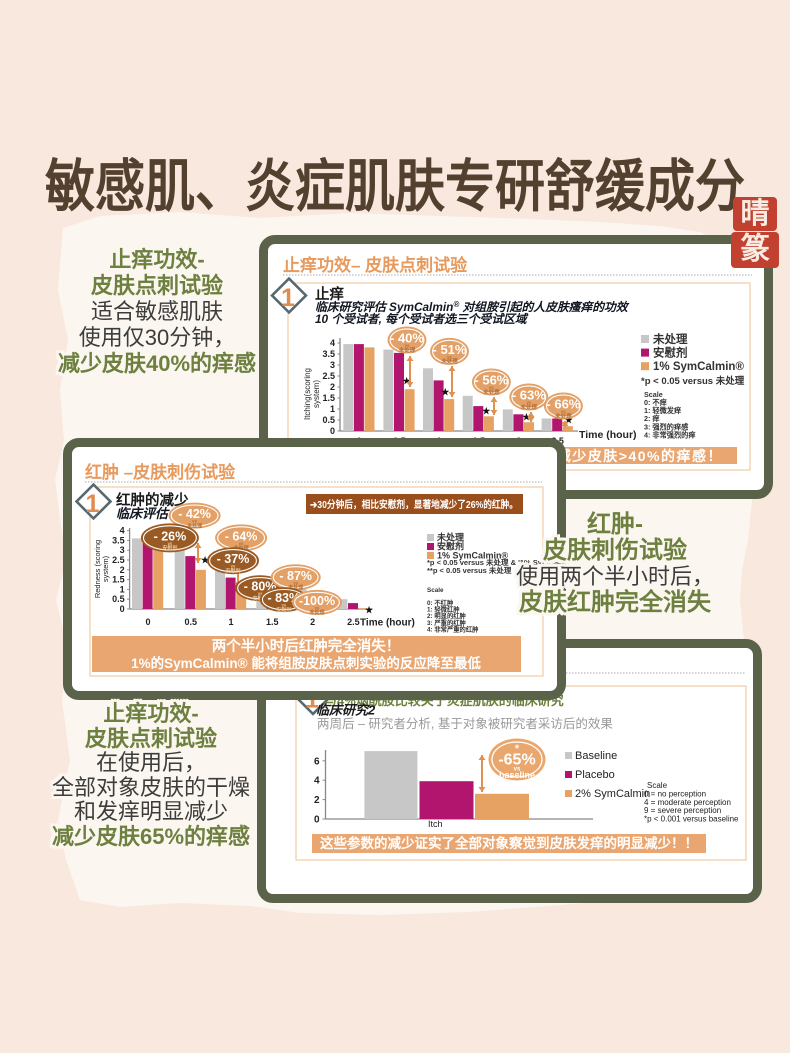 The width and height of the screenshot is (790, 1053). Describe the element at coordinates (194, 514) in the screenshot. I see `svg-text: - 42%` at that location.